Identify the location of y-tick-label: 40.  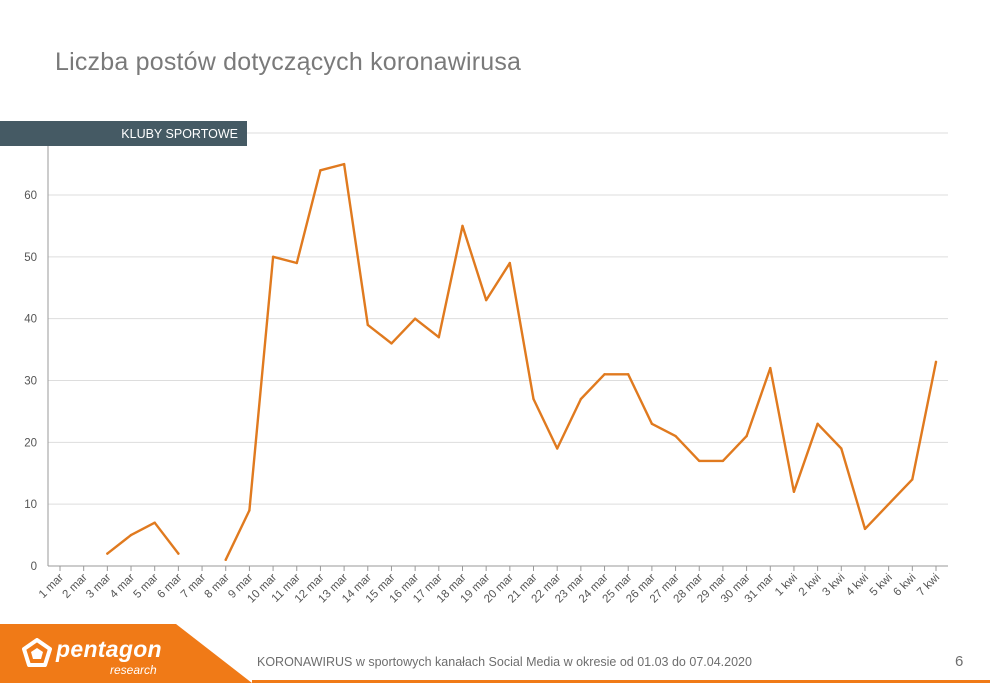
(30, 320).